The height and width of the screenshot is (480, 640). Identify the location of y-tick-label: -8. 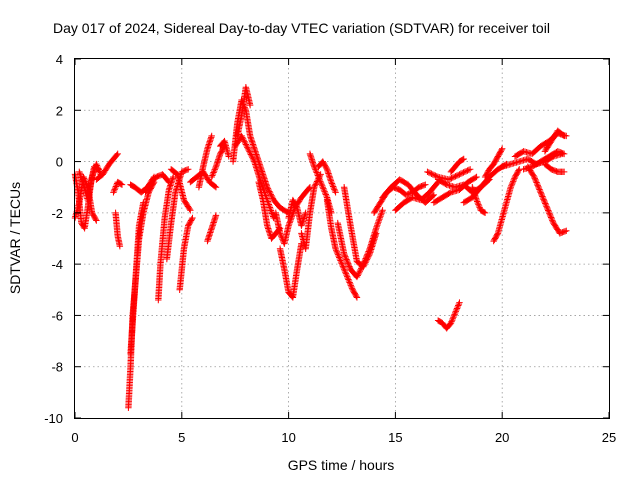
(57, 367).